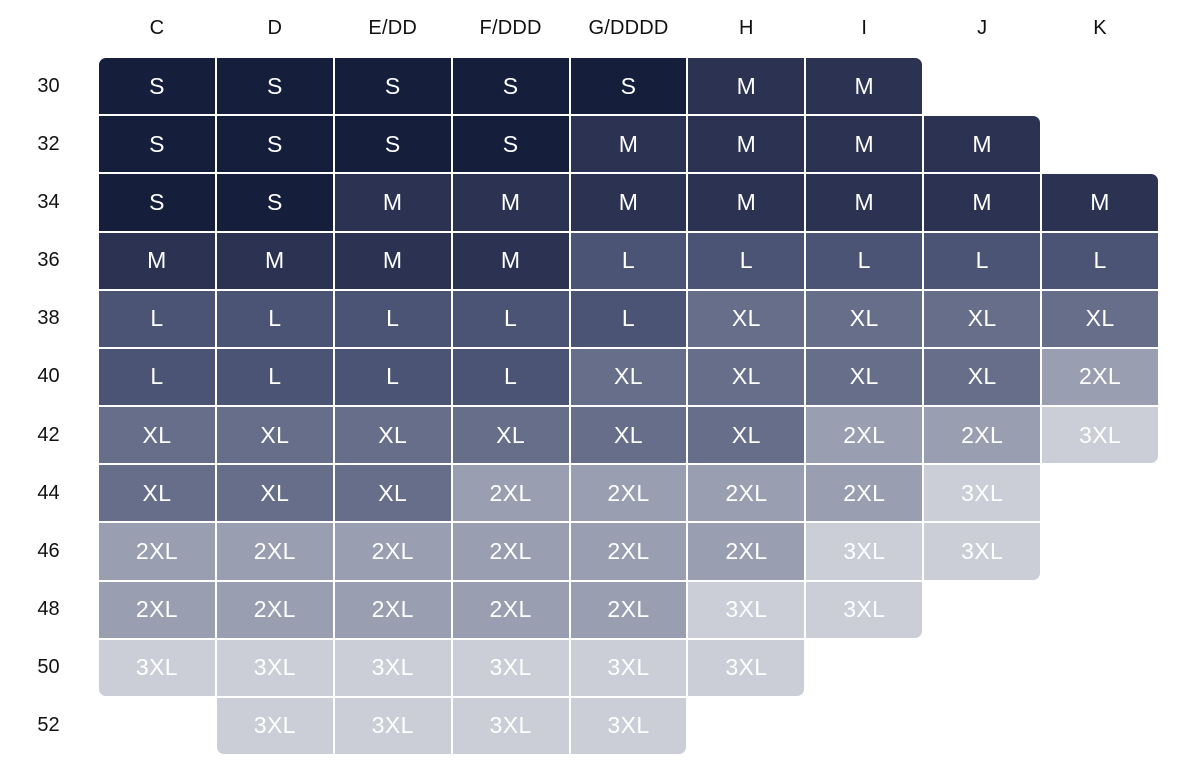 The height and width of the screenshot is (760, 1192). I want to click on size-cell-40-D: L, so click(274, 376).